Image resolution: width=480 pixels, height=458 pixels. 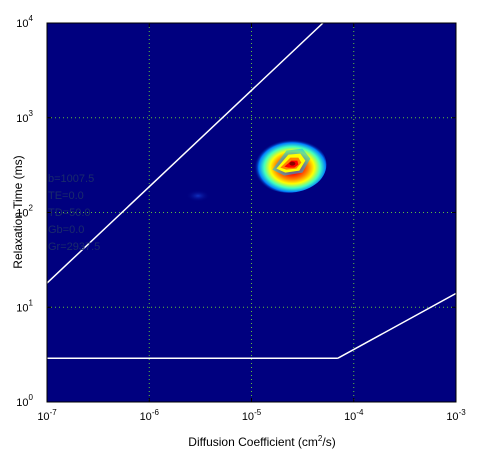 What do you see at coordinates (24, 117) in the screenshot?
I see `y-tick-label: 10³` at bounding box center [24, 117].